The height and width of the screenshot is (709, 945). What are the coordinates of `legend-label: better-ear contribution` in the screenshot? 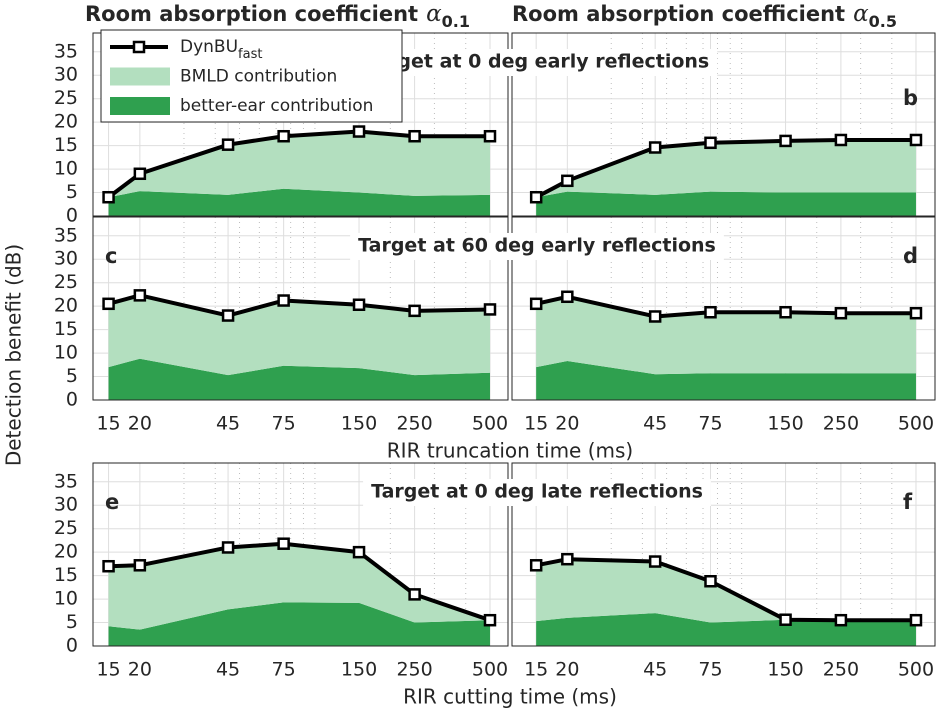 It's located at (276, 106).